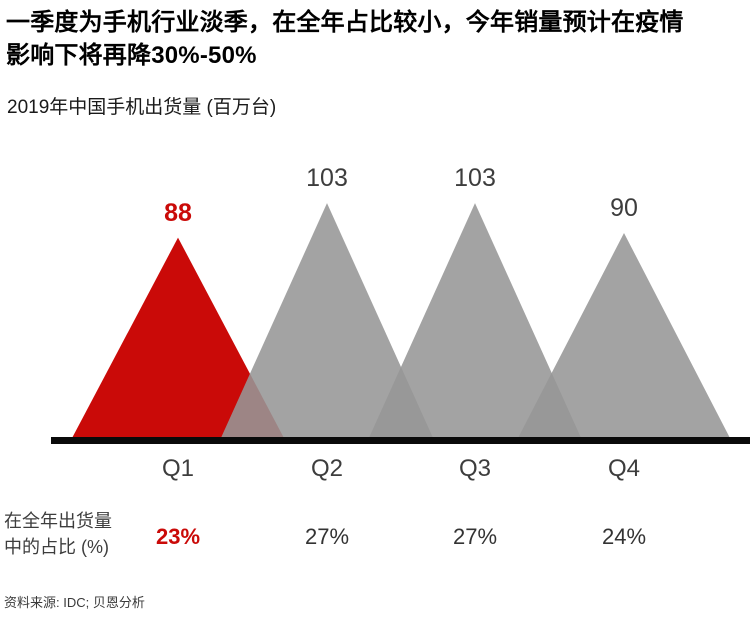 This screenshot has width=750, height=617. I want to click on chart-subtitle: 2019年中国手机出货量 (百万台), so click(142, 107).